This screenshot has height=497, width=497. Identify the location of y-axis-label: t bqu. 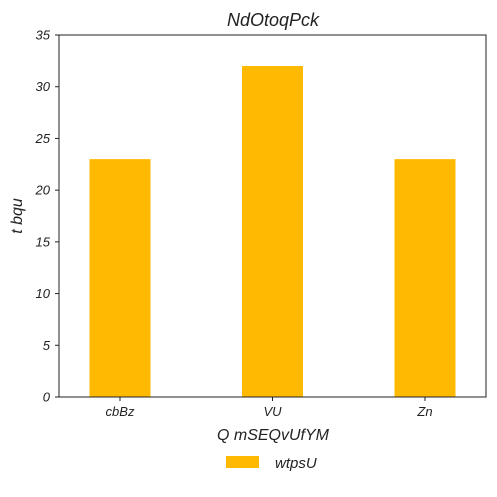
(17, 216).